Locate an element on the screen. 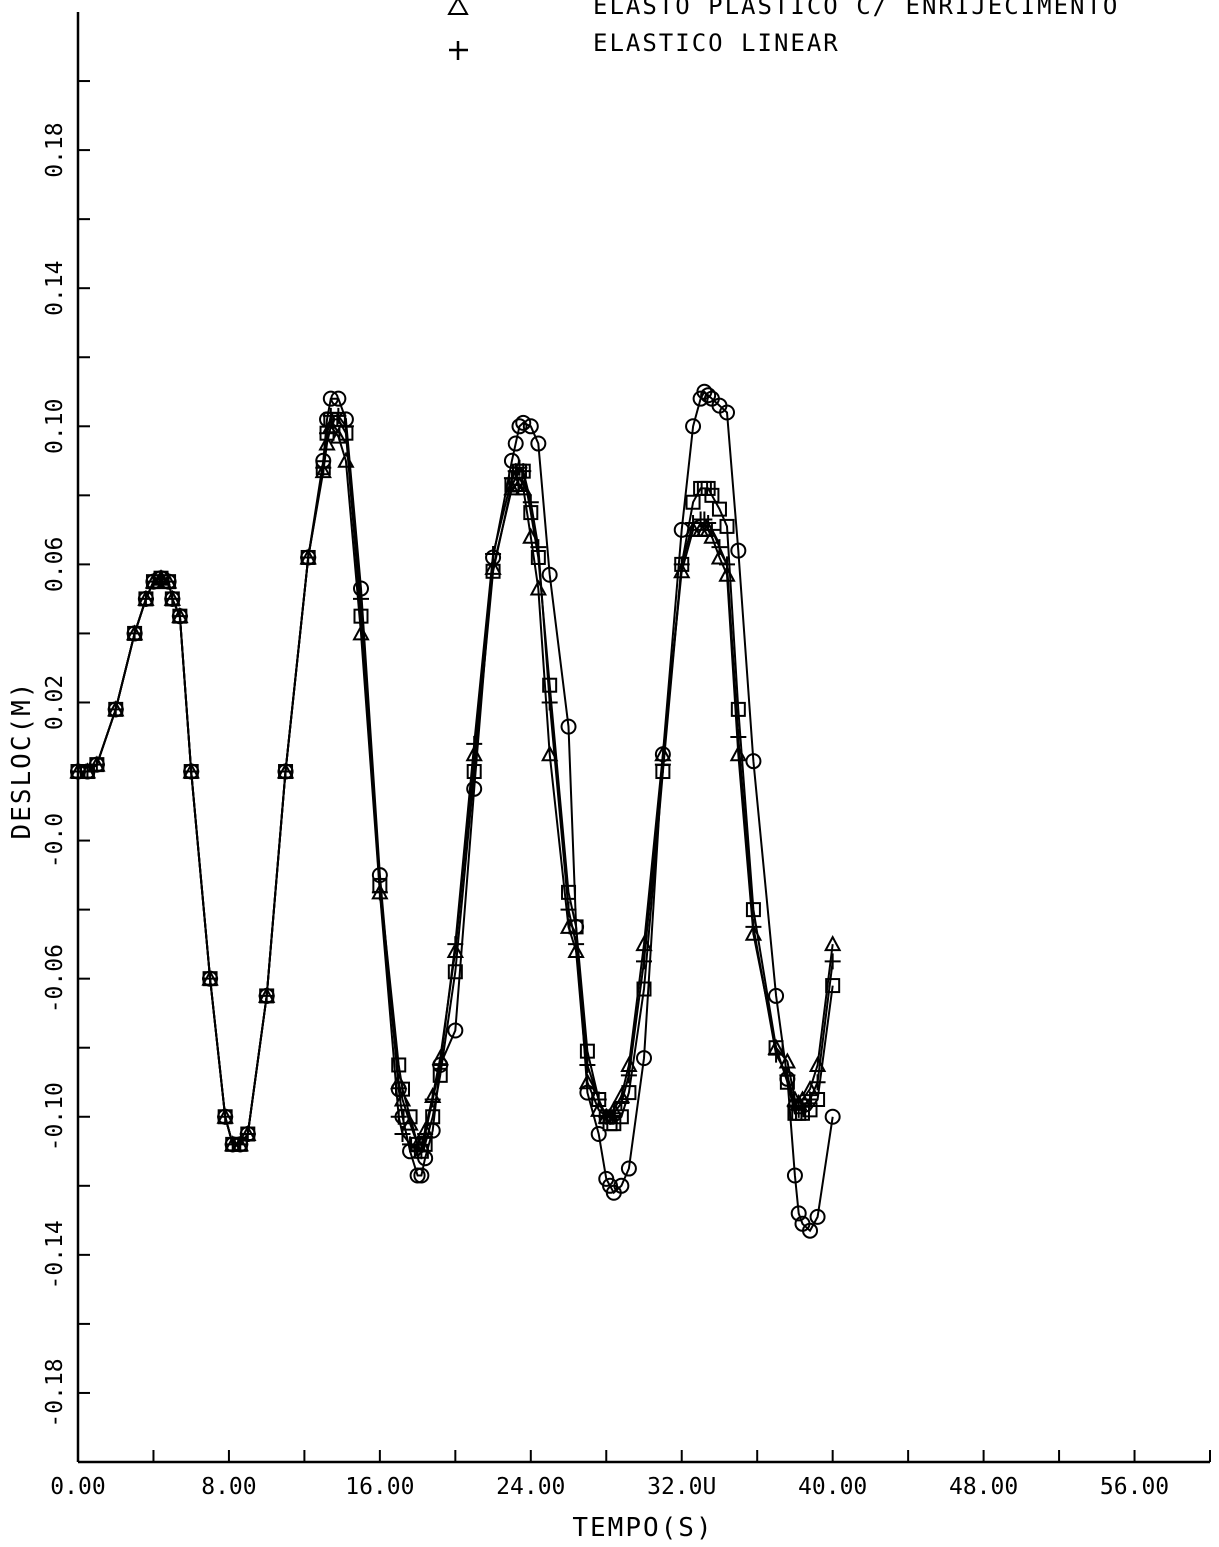  y-tick-label: 0.14 is located at coordinates (55, 287).